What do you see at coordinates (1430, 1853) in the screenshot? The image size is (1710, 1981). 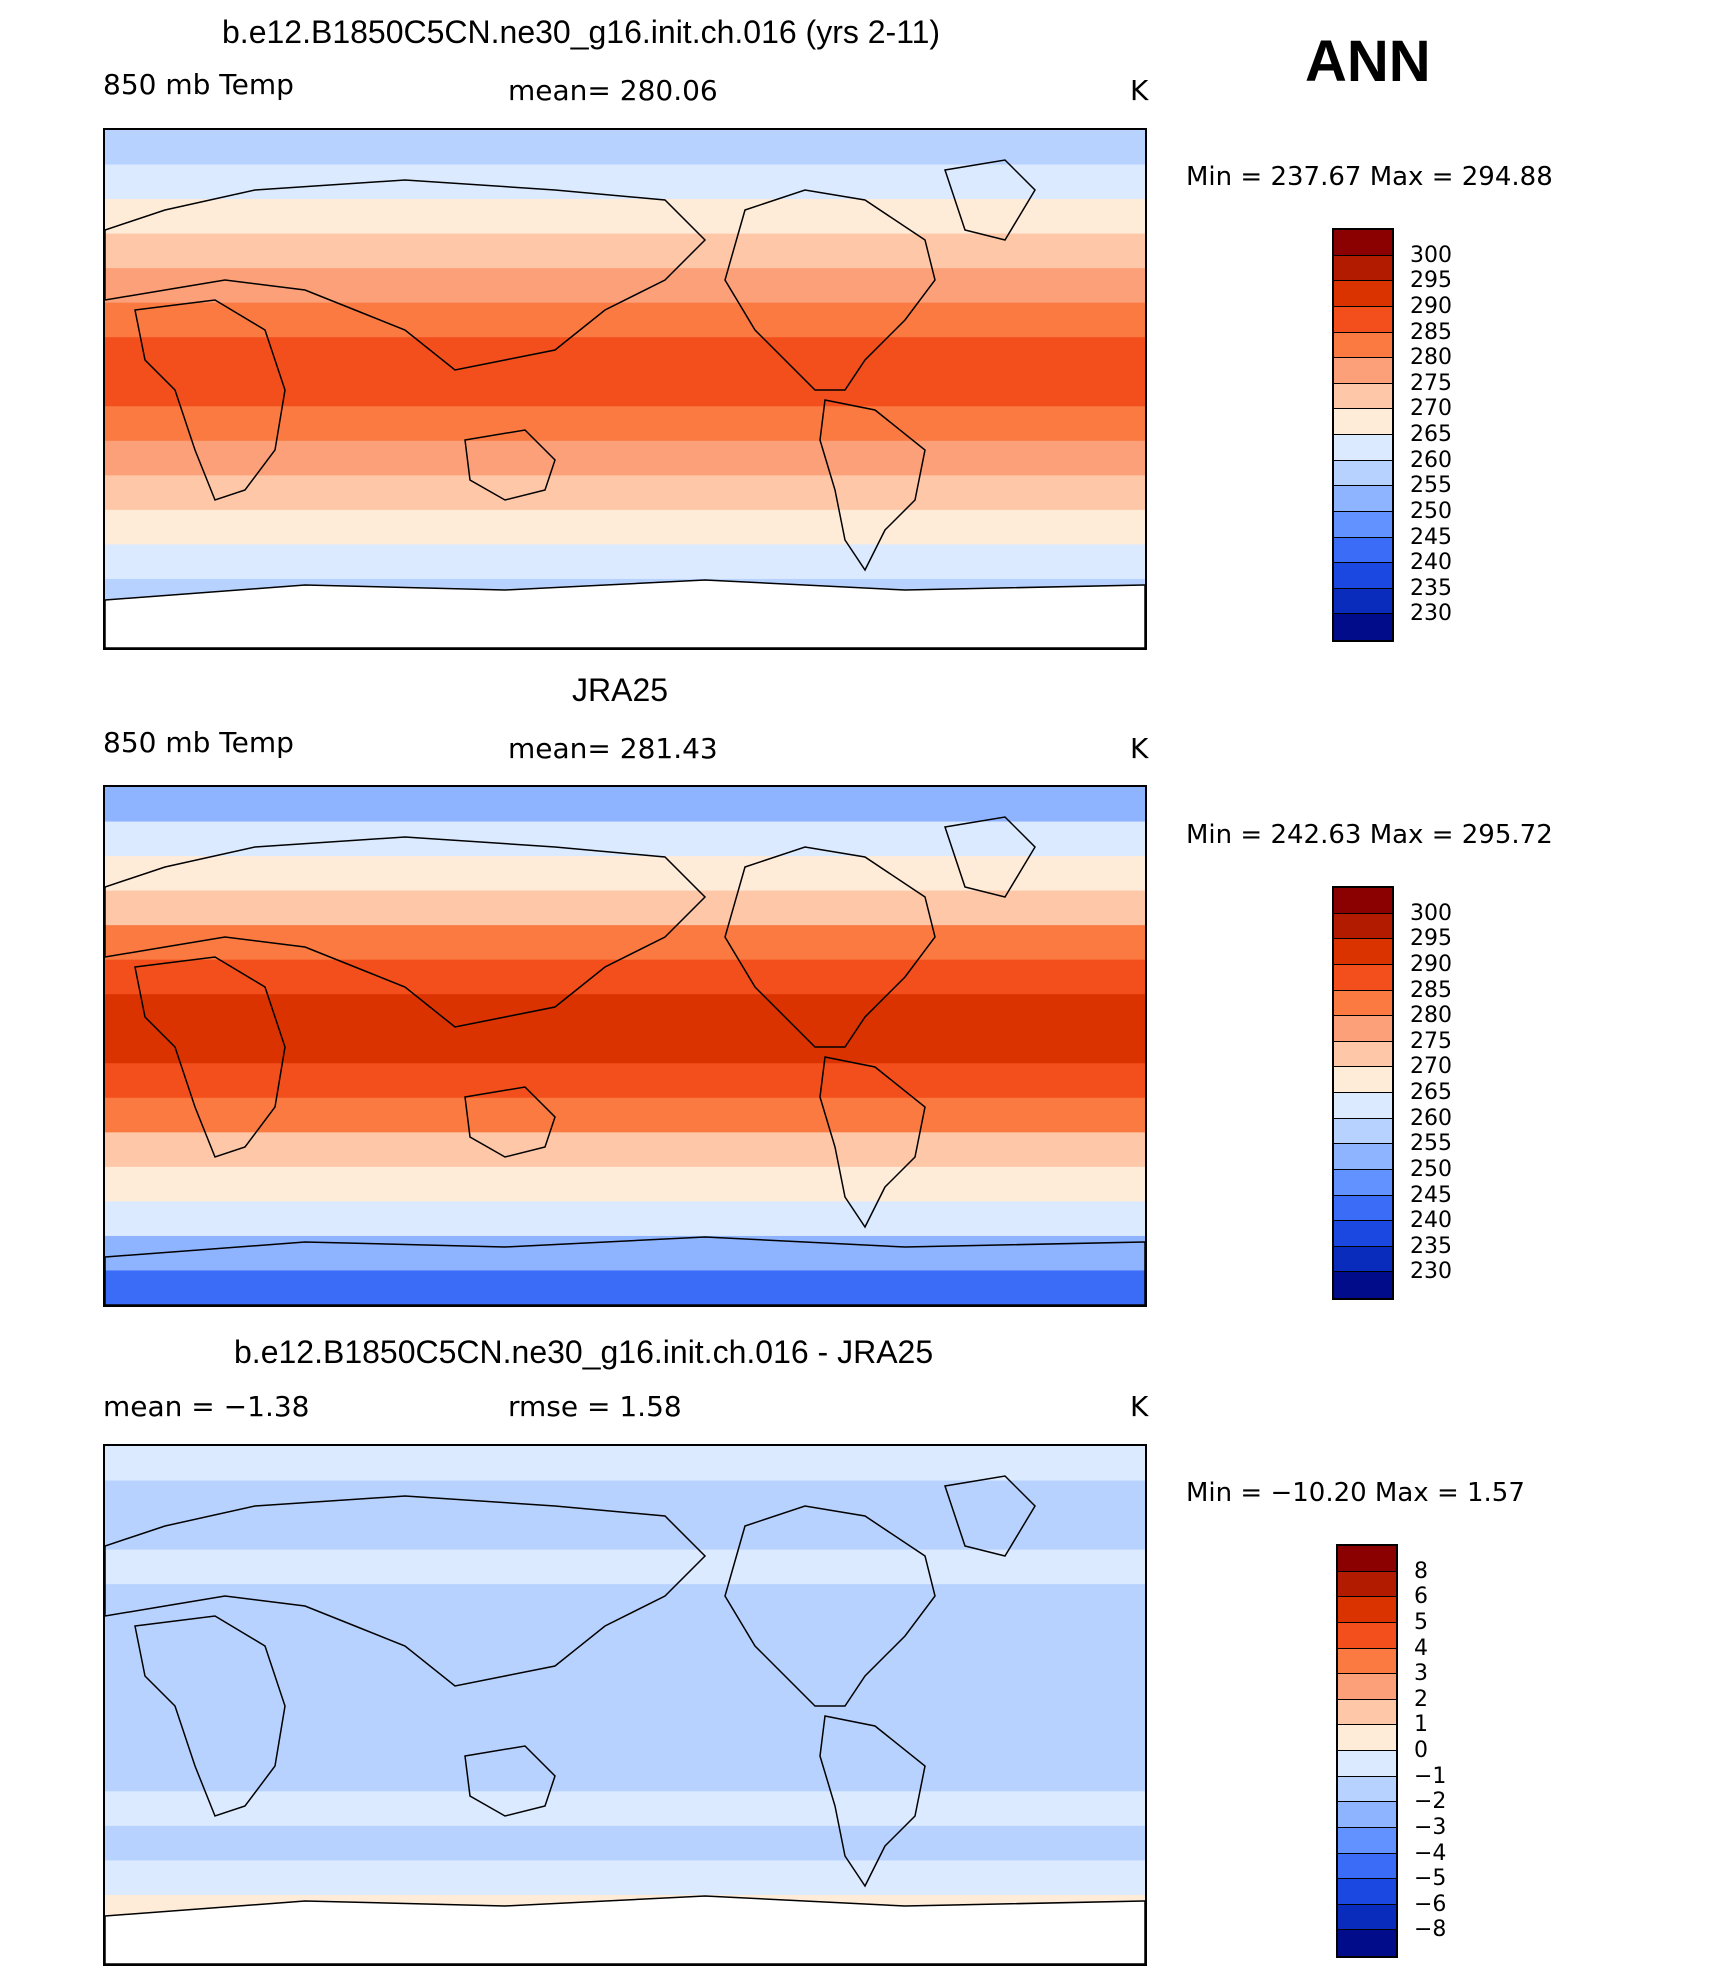 I see `colorbar-tick-label: −4` at bounding box center [1430, 1853].